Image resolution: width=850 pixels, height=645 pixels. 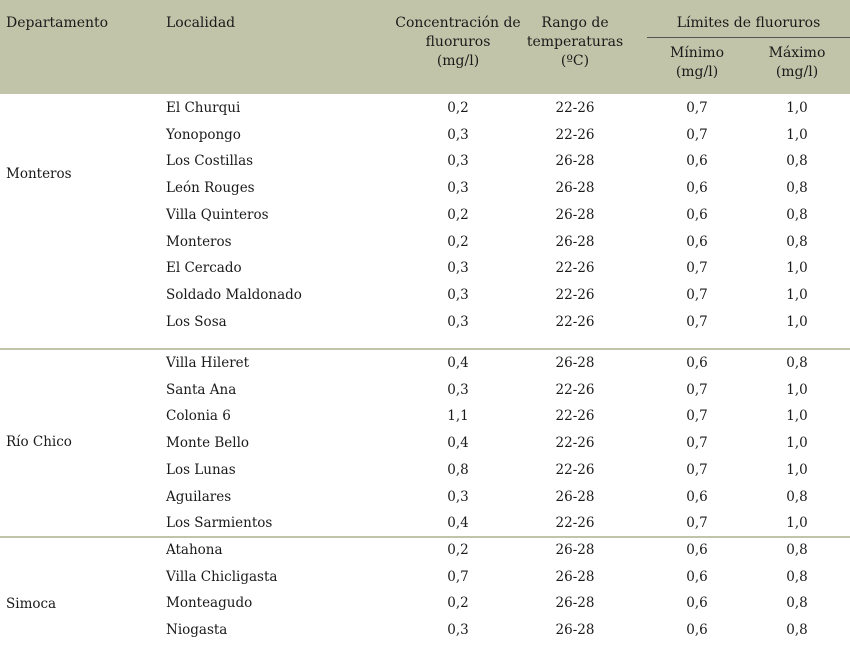 I want to click on header-concentracion: Concentración de fluoruros (mg/l), so click(x=458, y=42).